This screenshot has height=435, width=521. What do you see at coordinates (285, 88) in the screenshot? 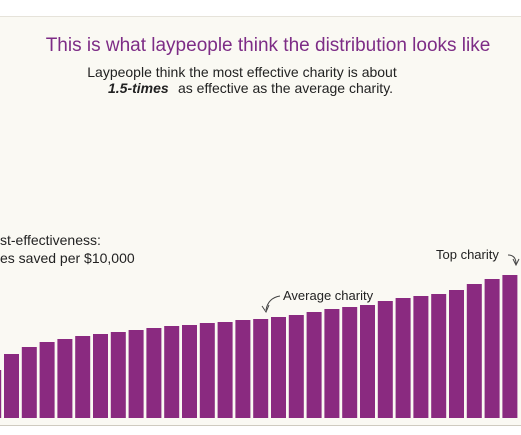
I see `subtitle: as effective as the average charity.` at bounding box center [285, 88].